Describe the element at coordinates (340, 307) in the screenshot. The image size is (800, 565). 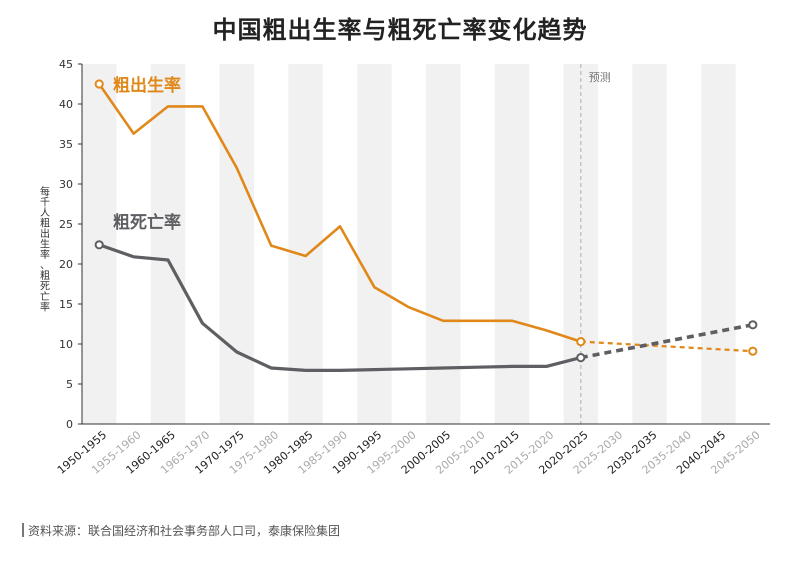
I see `series-line` at that location.